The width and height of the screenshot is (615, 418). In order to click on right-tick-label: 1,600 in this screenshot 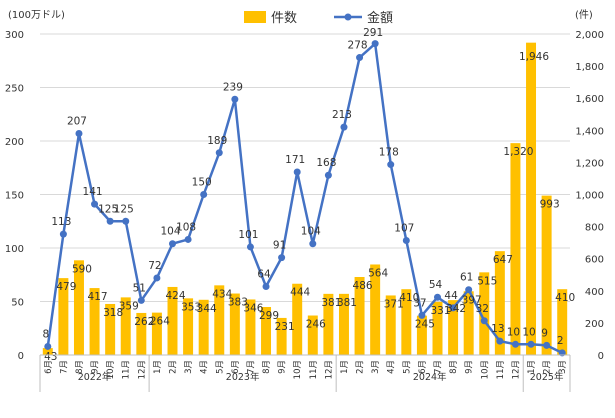, I will do `click(589, 99)`.